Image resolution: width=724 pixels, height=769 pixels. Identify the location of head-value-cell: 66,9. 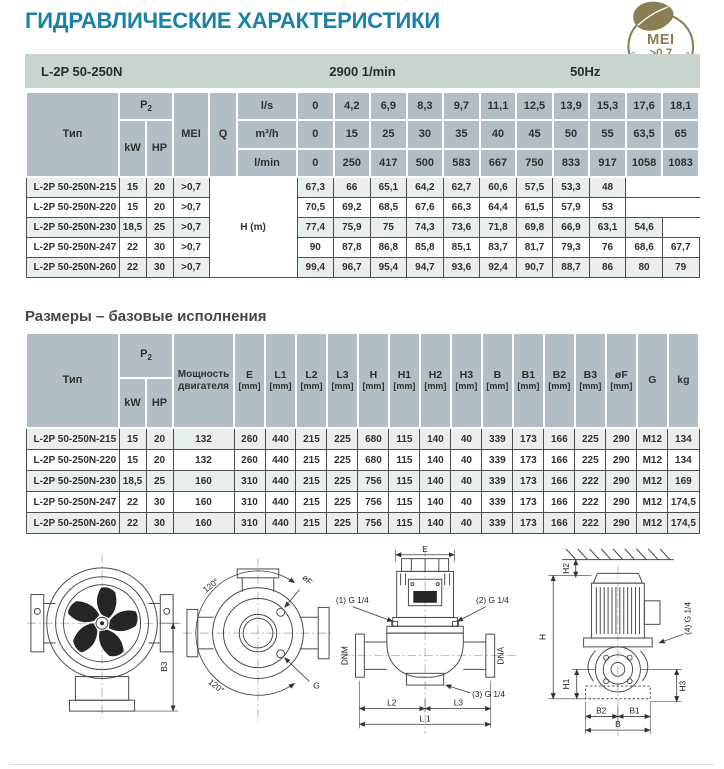
(571, 227).